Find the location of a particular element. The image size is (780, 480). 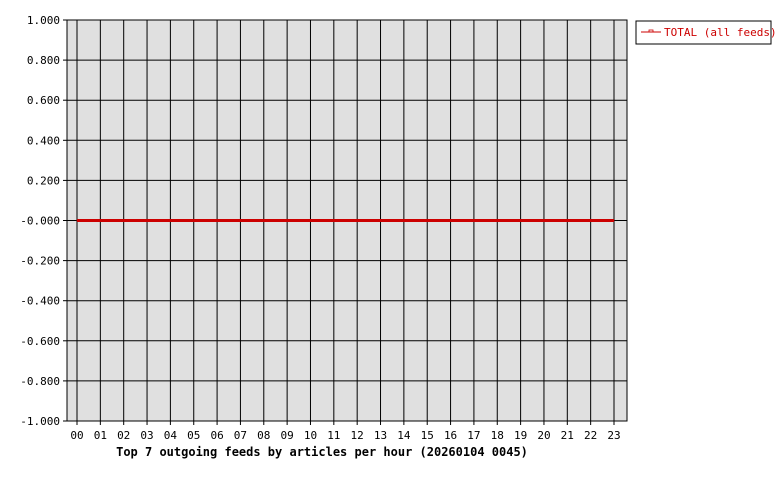

x-tick-label: 10 is located at coordinates (310, 435).